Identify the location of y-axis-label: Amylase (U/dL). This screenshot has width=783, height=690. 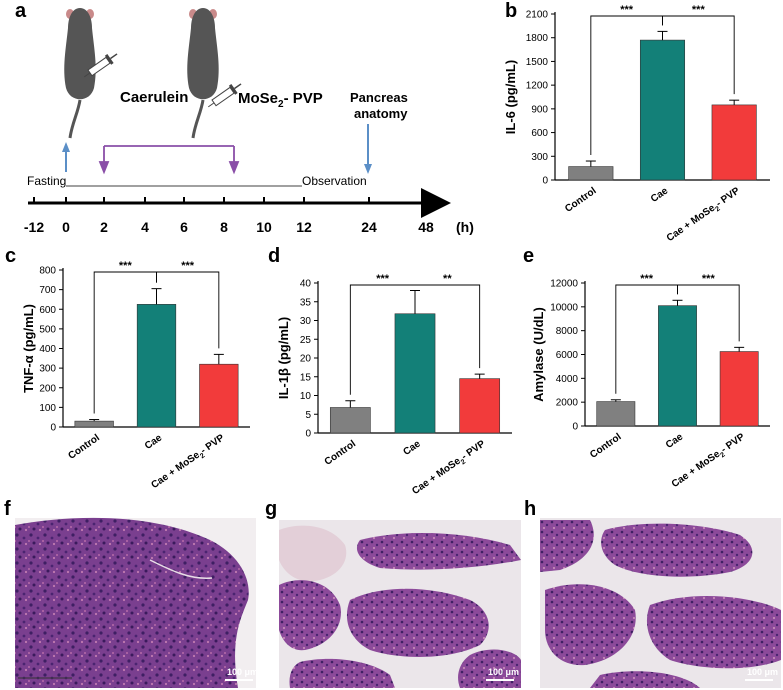
(538, 354).